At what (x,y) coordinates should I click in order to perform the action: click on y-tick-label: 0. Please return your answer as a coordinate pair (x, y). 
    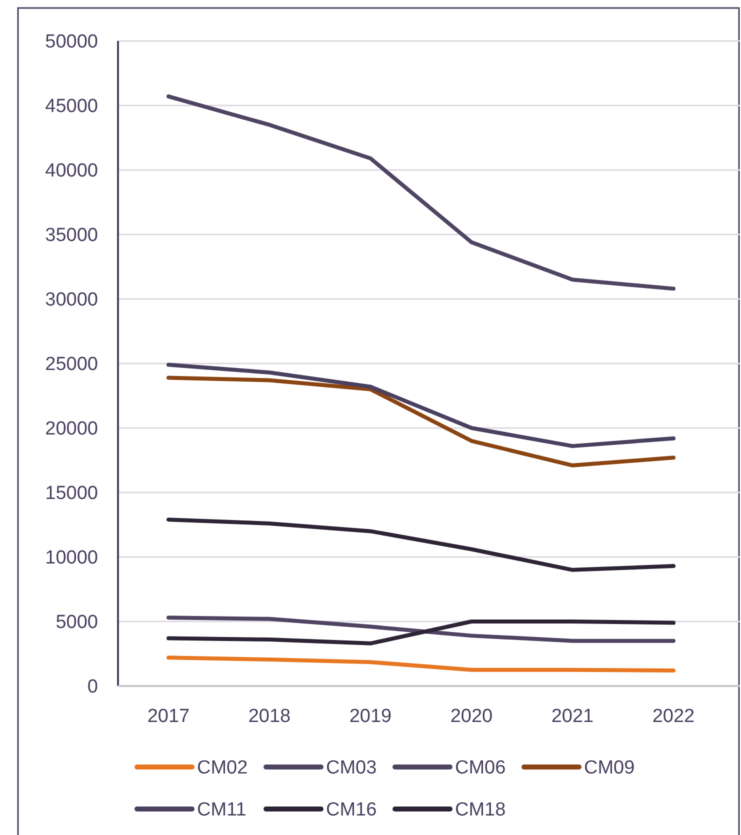
    Looking at the image, I should click on (92, 687).